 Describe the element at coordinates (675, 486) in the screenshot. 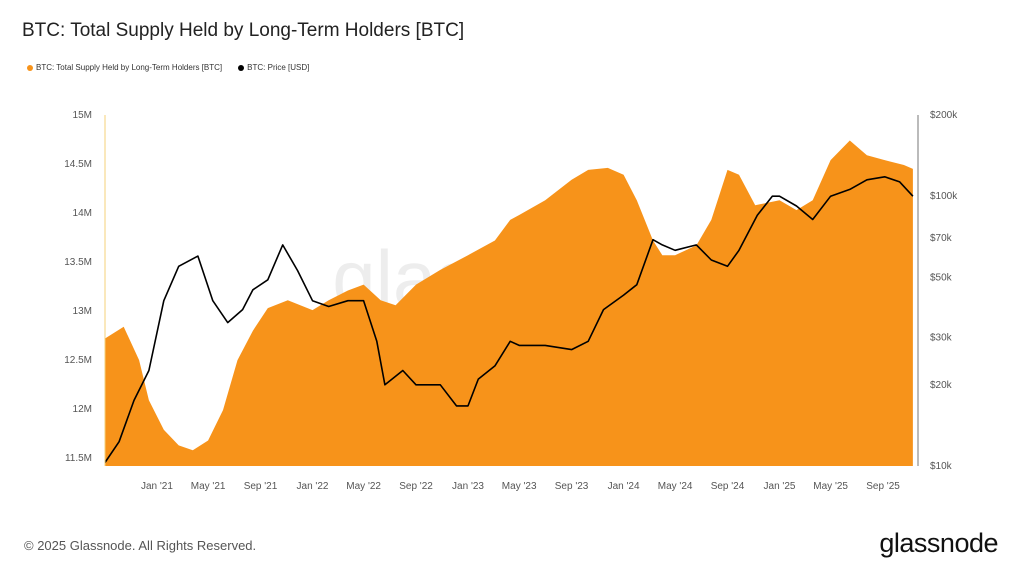

I see `x-tick-label: May '24` at that location.